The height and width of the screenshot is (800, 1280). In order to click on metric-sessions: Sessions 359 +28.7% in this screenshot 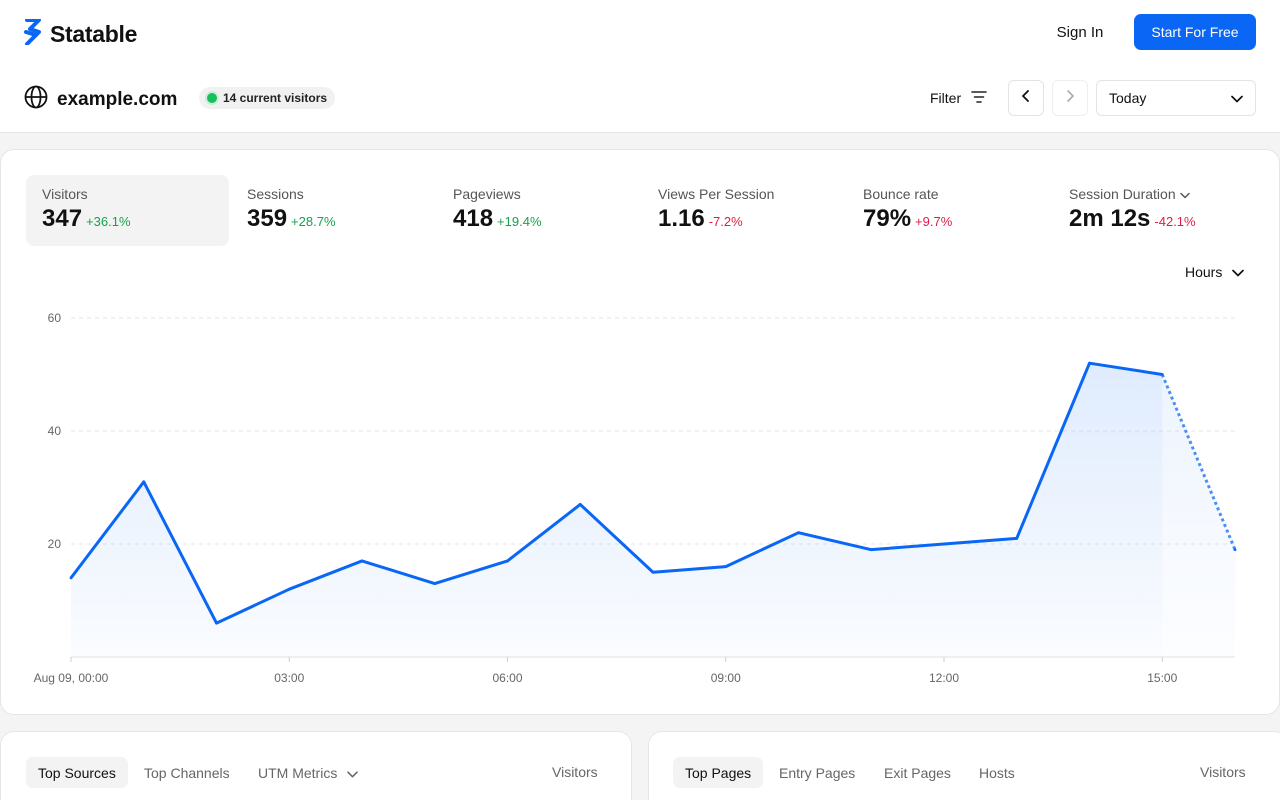, I will do `click(332, 210)`.